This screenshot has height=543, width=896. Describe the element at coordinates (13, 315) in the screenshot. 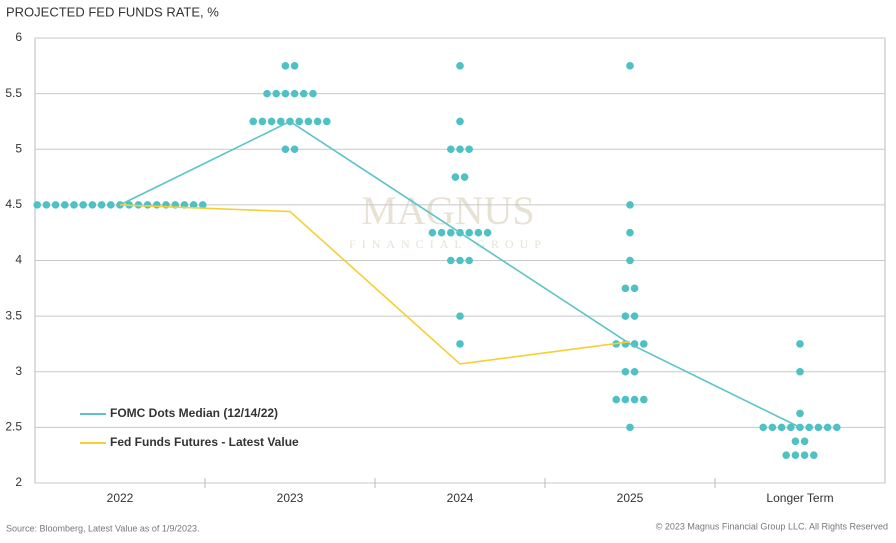

I see `y-tick-label: 3.5` at that location.